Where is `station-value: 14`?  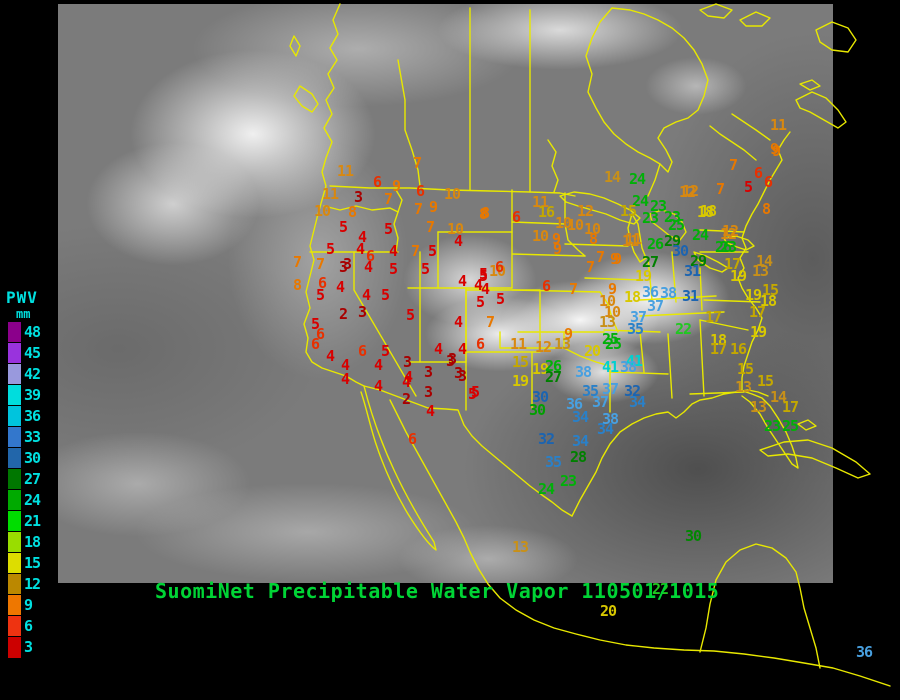
station-value: 14 is located at coordinates (764, 260).